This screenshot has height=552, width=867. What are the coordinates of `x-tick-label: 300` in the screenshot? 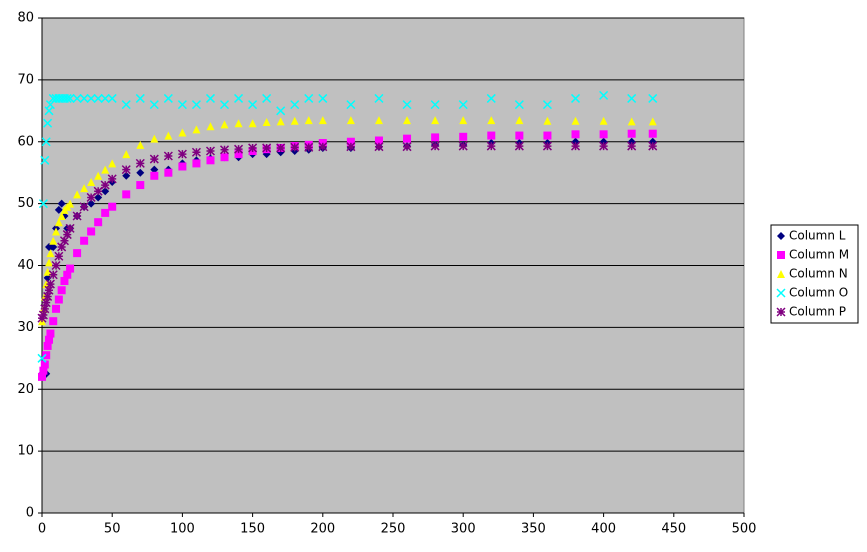 It's located at (463, 529).